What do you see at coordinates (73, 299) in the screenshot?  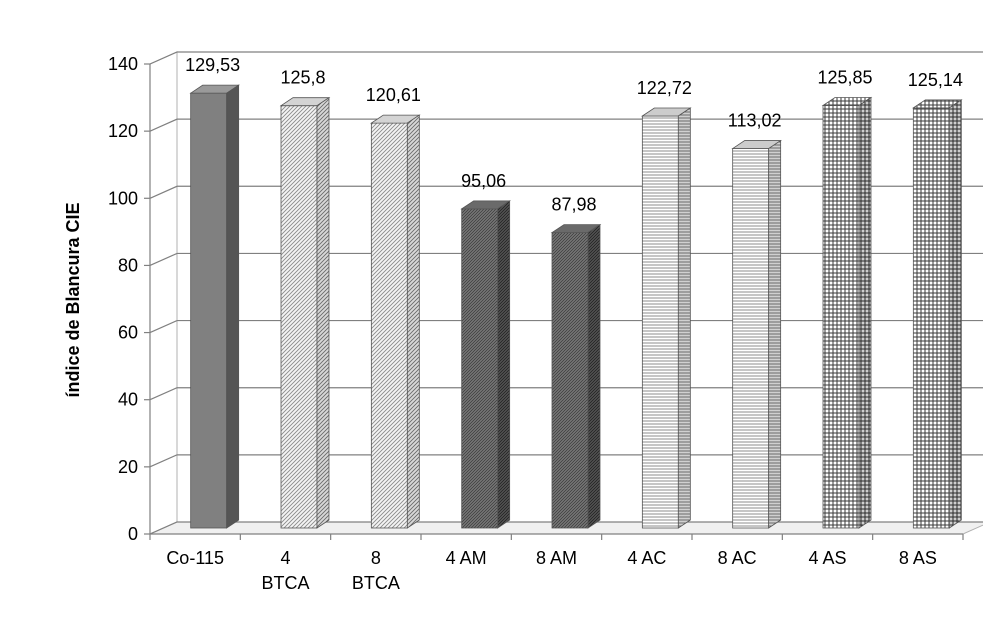 I see `y-axis-title: índice de Blancura CIE` at bounding box center [73, 299].